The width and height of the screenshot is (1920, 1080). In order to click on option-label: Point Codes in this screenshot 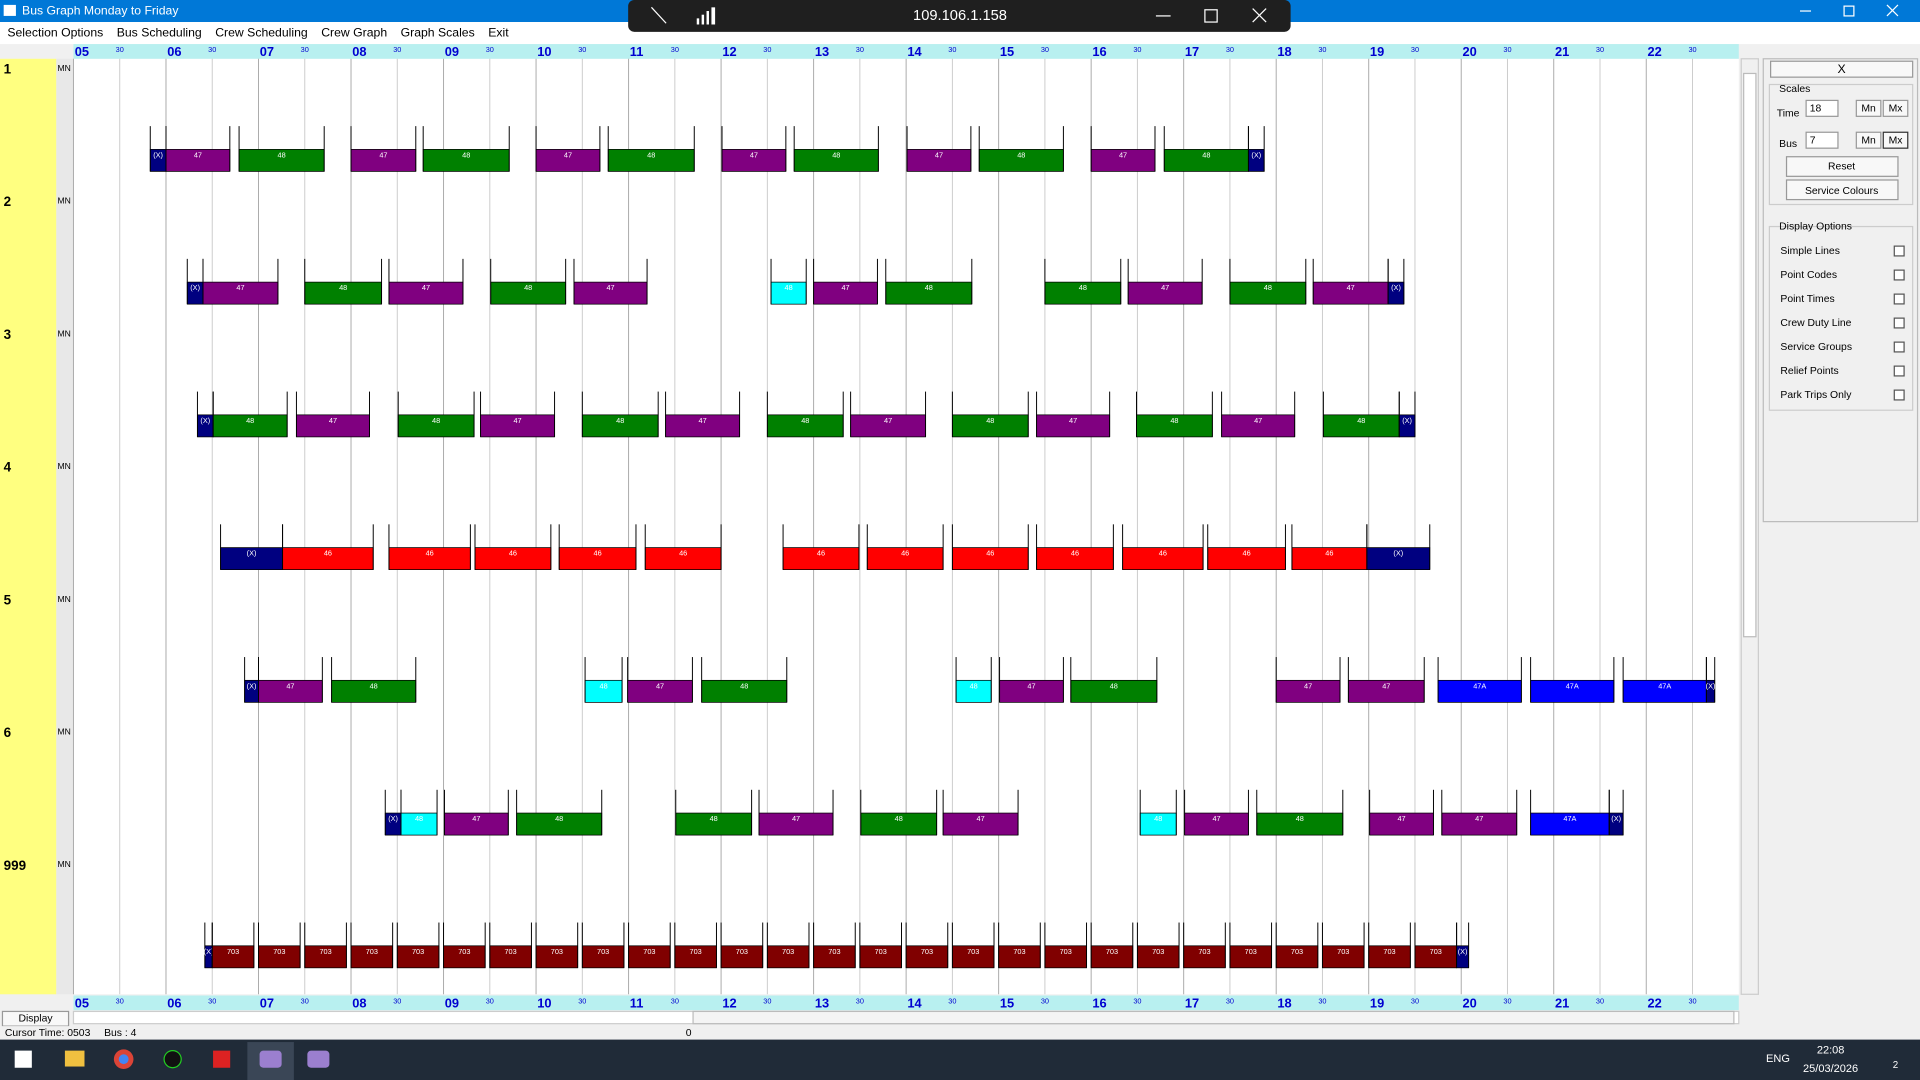, I will do `click(1808, 275)`.